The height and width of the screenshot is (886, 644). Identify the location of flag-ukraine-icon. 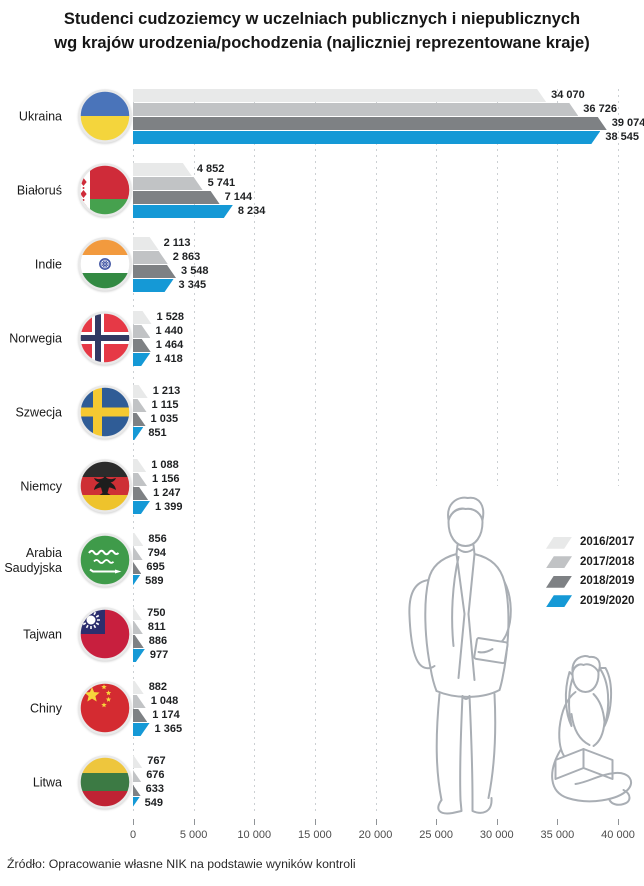
(105, 116).